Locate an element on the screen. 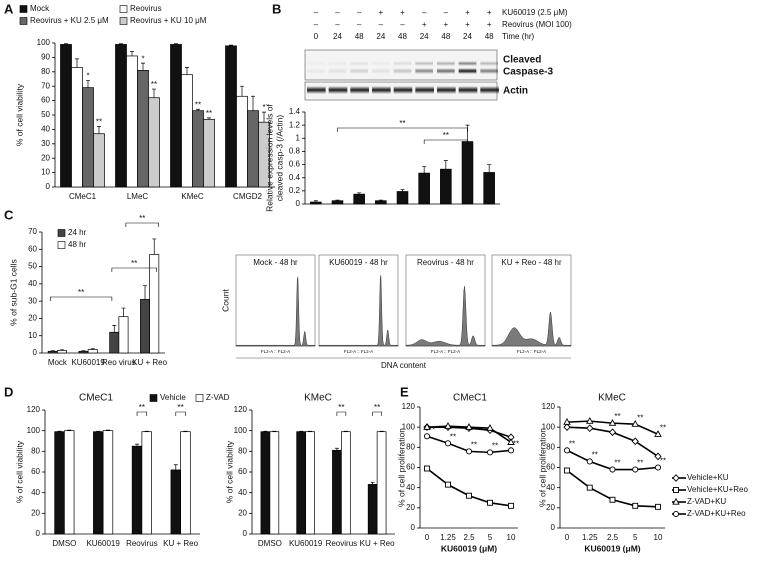 Image resolution: width=758 pixels, height=561 pixels. treatment-cell: 0 is located at coordinates (316, 36).